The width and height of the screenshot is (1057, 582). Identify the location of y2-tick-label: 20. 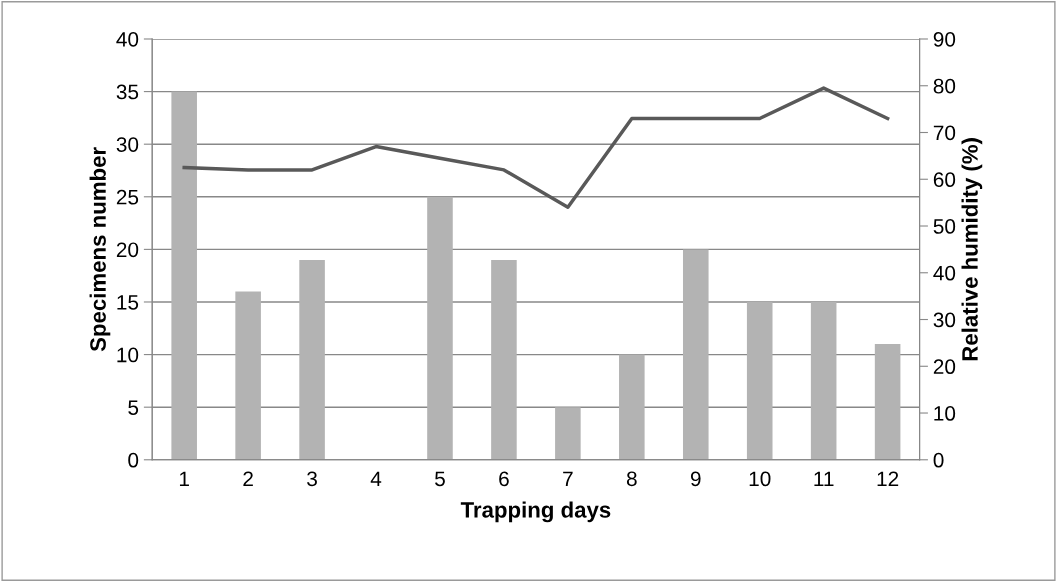
(944, 367).